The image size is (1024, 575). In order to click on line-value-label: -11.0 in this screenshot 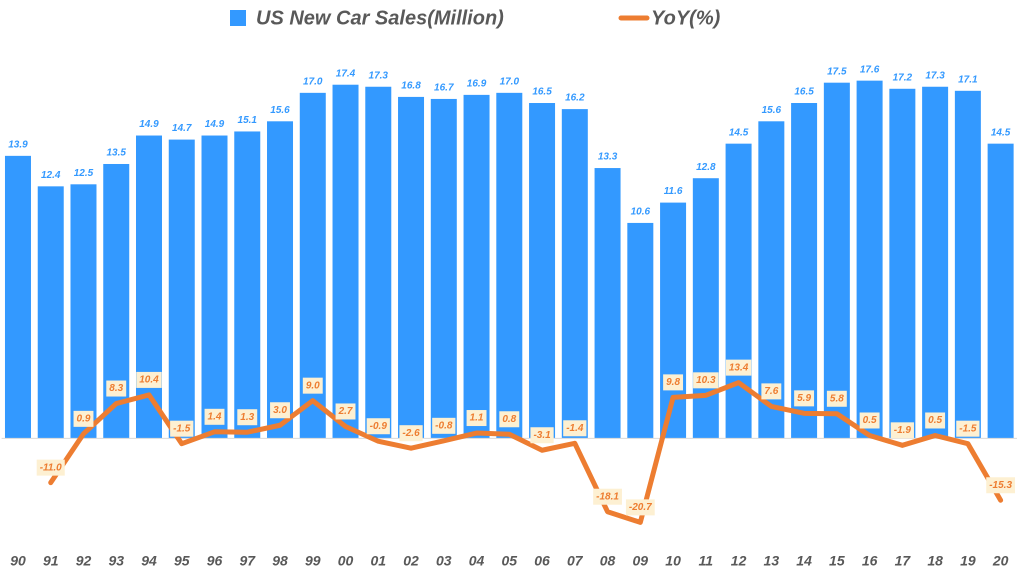, I will do `click(51, 467)`.